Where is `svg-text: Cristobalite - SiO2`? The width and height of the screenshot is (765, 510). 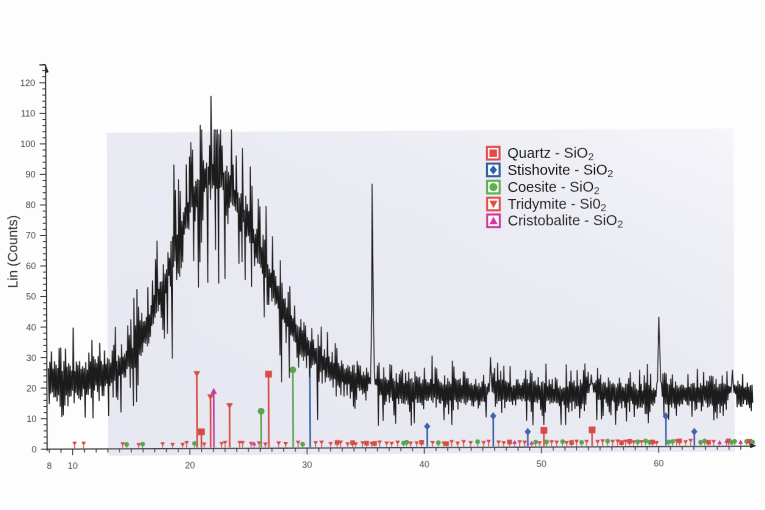 svg-text: Cristobalite - SiO2 is located at coordinates (566, 222).